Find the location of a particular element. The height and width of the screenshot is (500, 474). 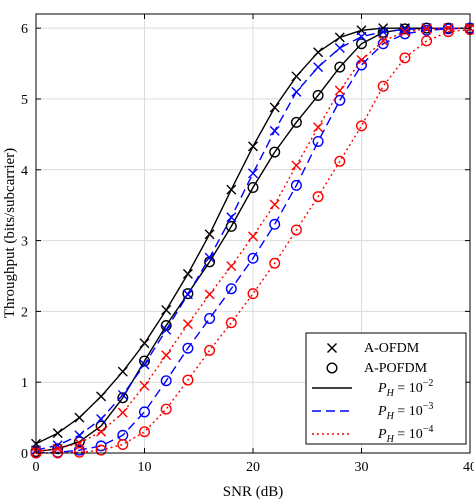

y-tick-label: 0 is located at coordinates (24, 454).